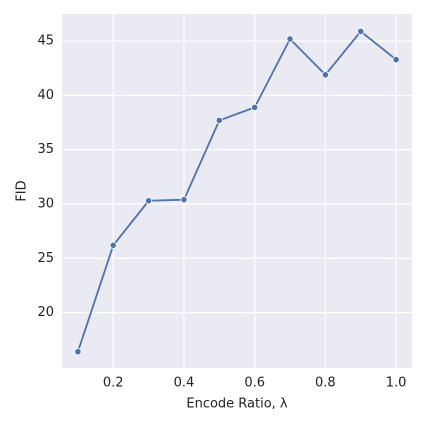  Describe the element at coordinates (45, 204) in the screenshot. I see `y-tick-label: 30` at that location.